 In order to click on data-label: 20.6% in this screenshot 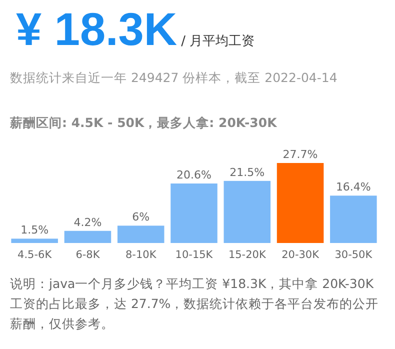, I will do `click(194, 175)`.